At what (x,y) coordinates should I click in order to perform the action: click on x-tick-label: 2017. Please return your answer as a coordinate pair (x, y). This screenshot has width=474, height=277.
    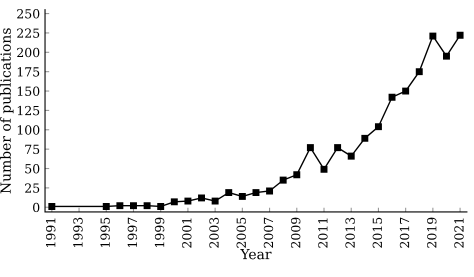
    Looking at the image, I should click on (405, 233).